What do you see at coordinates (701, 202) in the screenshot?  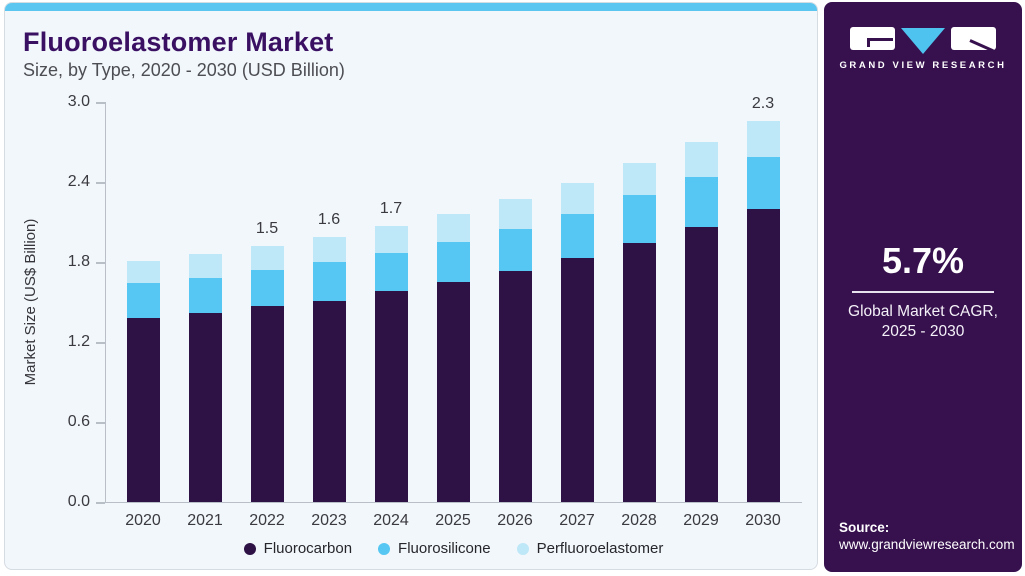 I see `bar-segment-fluorosilicone-2029` at bounding box center [701, 202].